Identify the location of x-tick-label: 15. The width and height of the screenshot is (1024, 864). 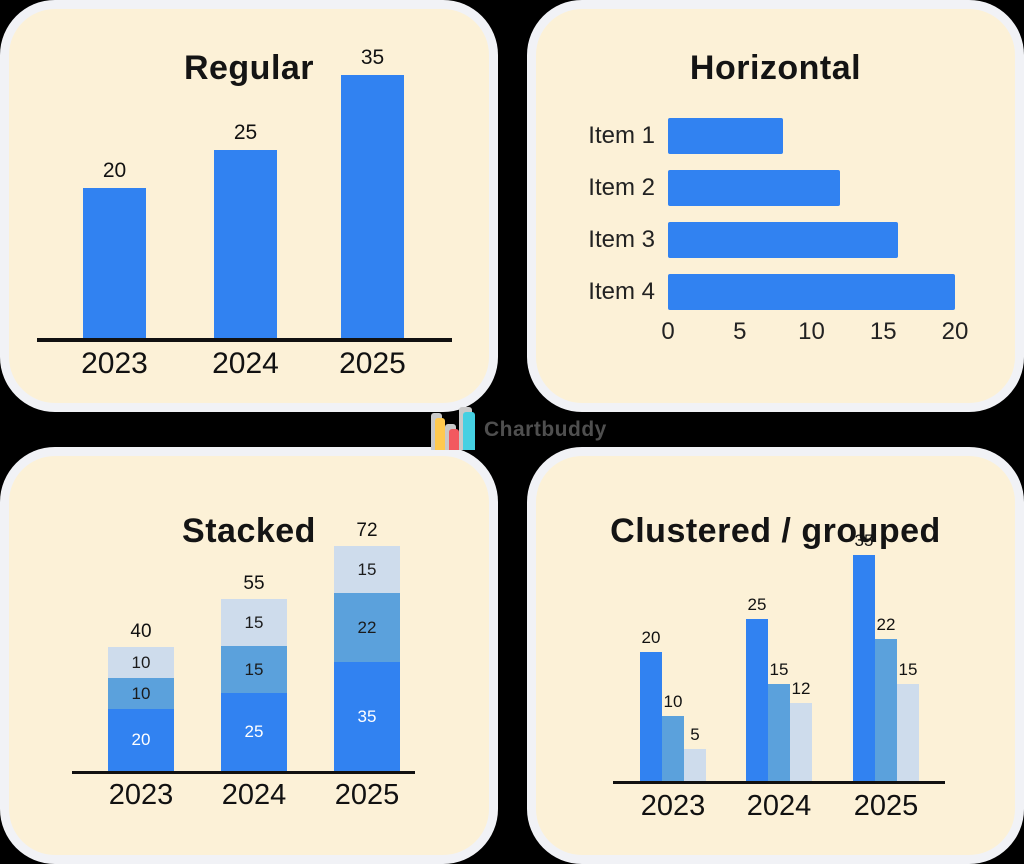
(883, 331).